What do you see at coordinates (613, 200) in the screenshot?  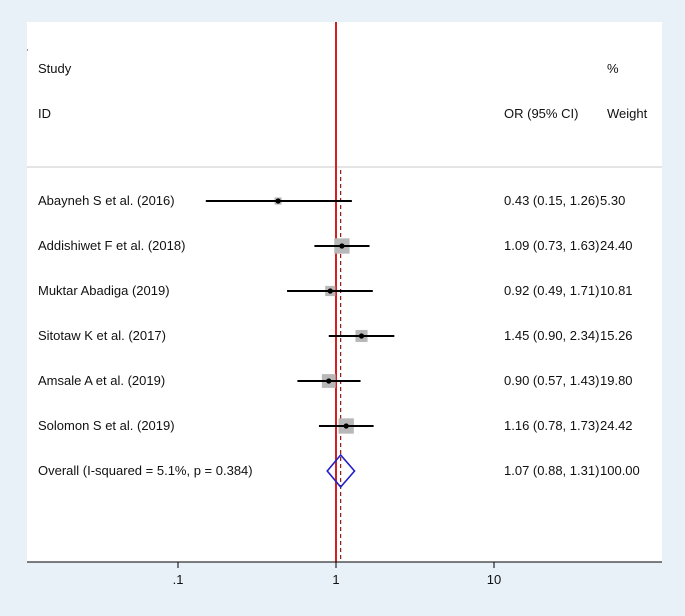 I see `study-weight: 5.30` at bounding box center [613, 200].